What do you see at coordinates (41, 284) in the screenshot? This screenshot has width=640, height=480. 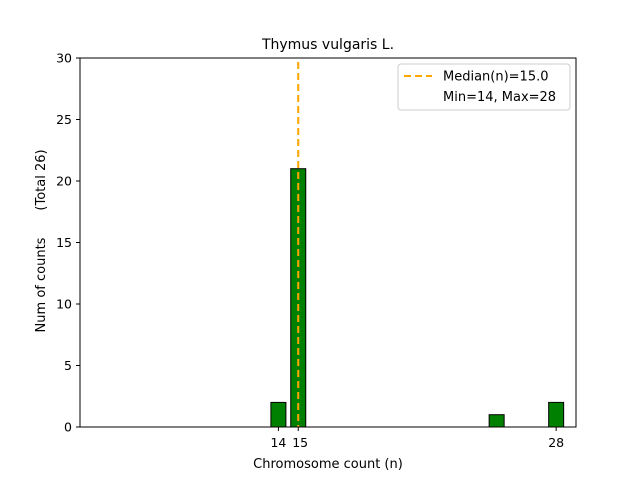 I see `y-axis-label: Num of counts` at bounding box center [41, 284].